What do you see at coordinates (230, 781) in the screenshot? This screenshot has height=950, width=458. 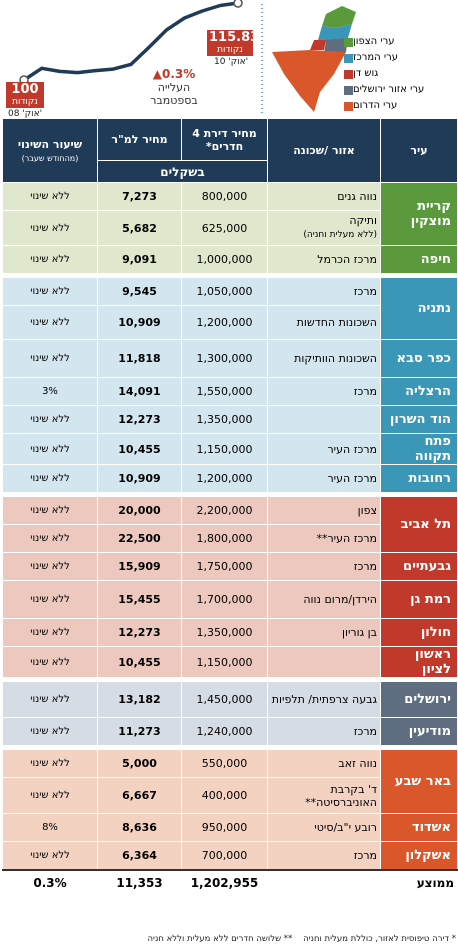 I see `table-row: באר שבע נווה זאב 550,000 5,000 ללא שינוי` at bounding box center [230, 781].